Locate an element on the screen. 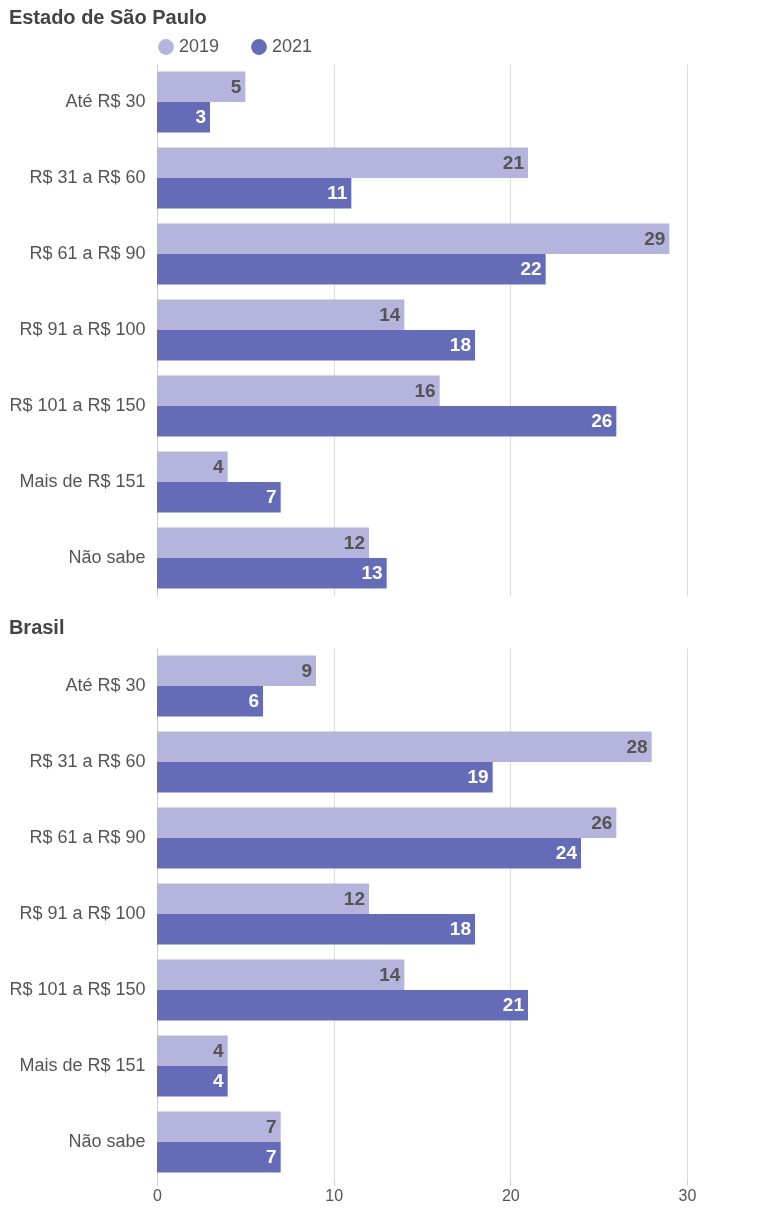 The height and width of the screenshot is (1221, 776). data-label: 11 is located at coordinates (337, 193).